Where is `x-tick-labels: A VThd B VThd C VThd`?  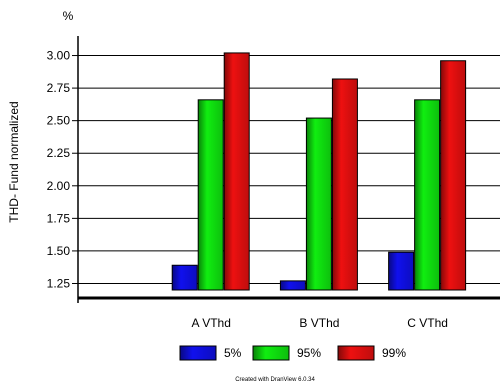
x-tick-labels: A VThd B VThd C VThd is located at coordinates (320, 323).